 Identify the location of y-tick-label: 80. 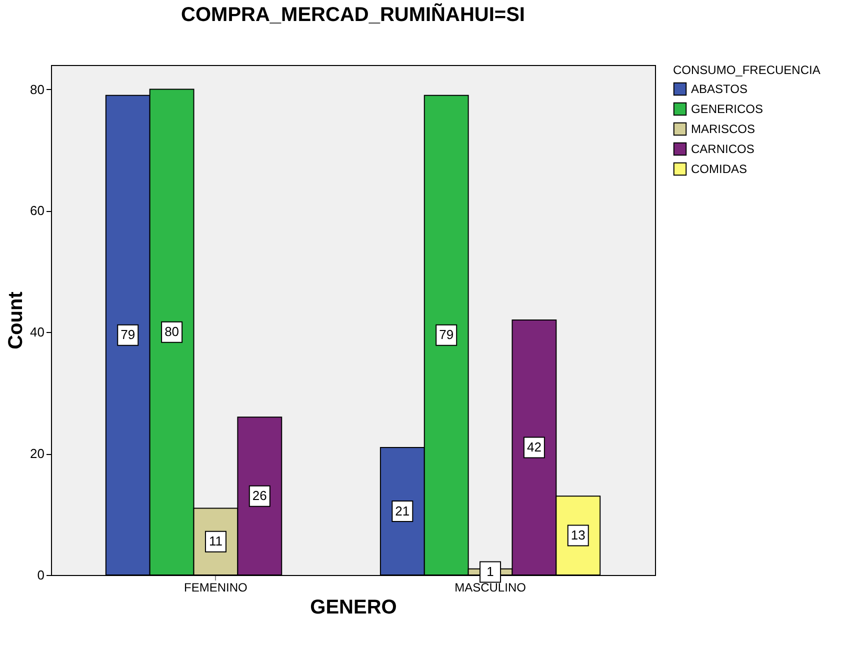
(37, 89).